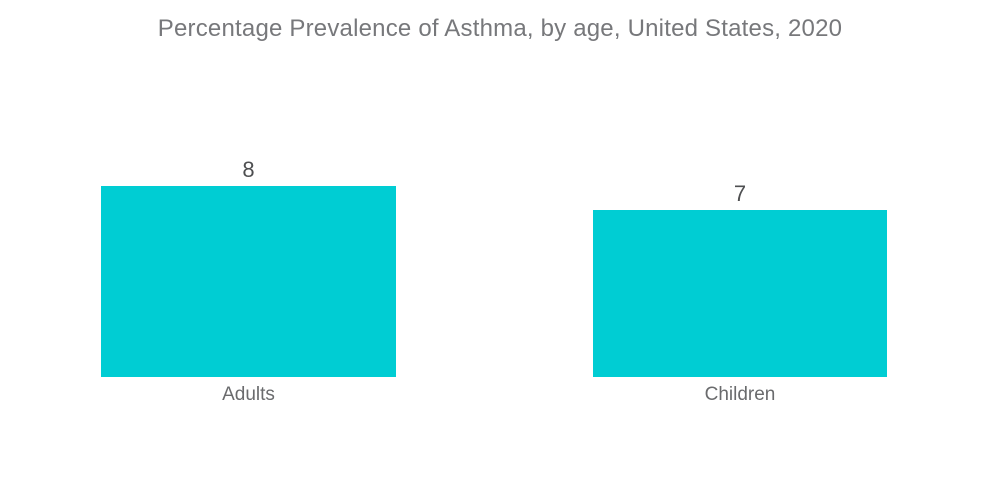  I want to click on category-label-adults: Adults, so click(248, 394).